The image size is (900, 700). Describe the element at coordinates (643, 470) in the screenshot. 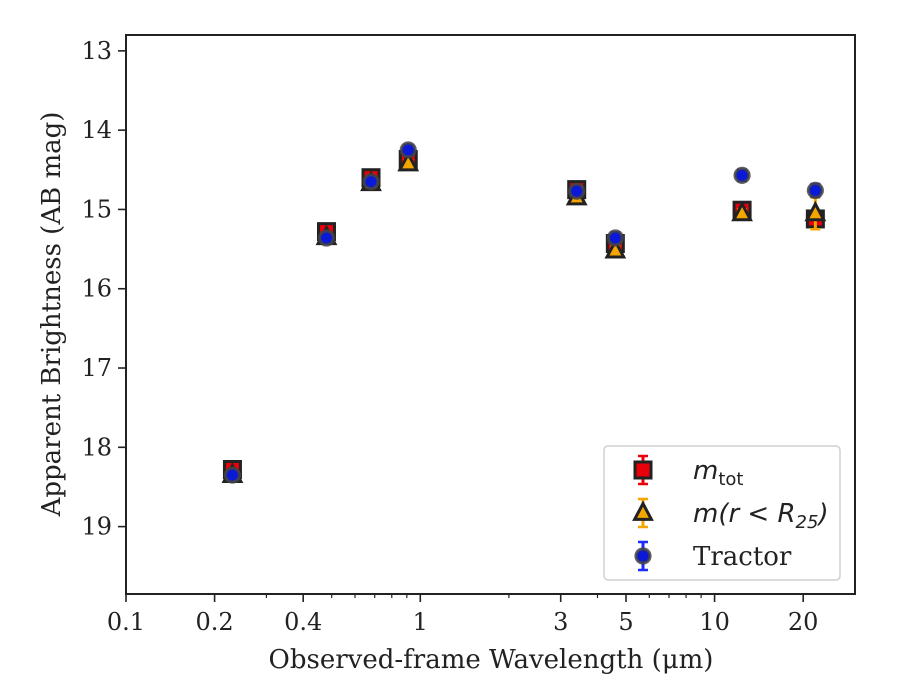

I see `legend-marker-square` at that location.